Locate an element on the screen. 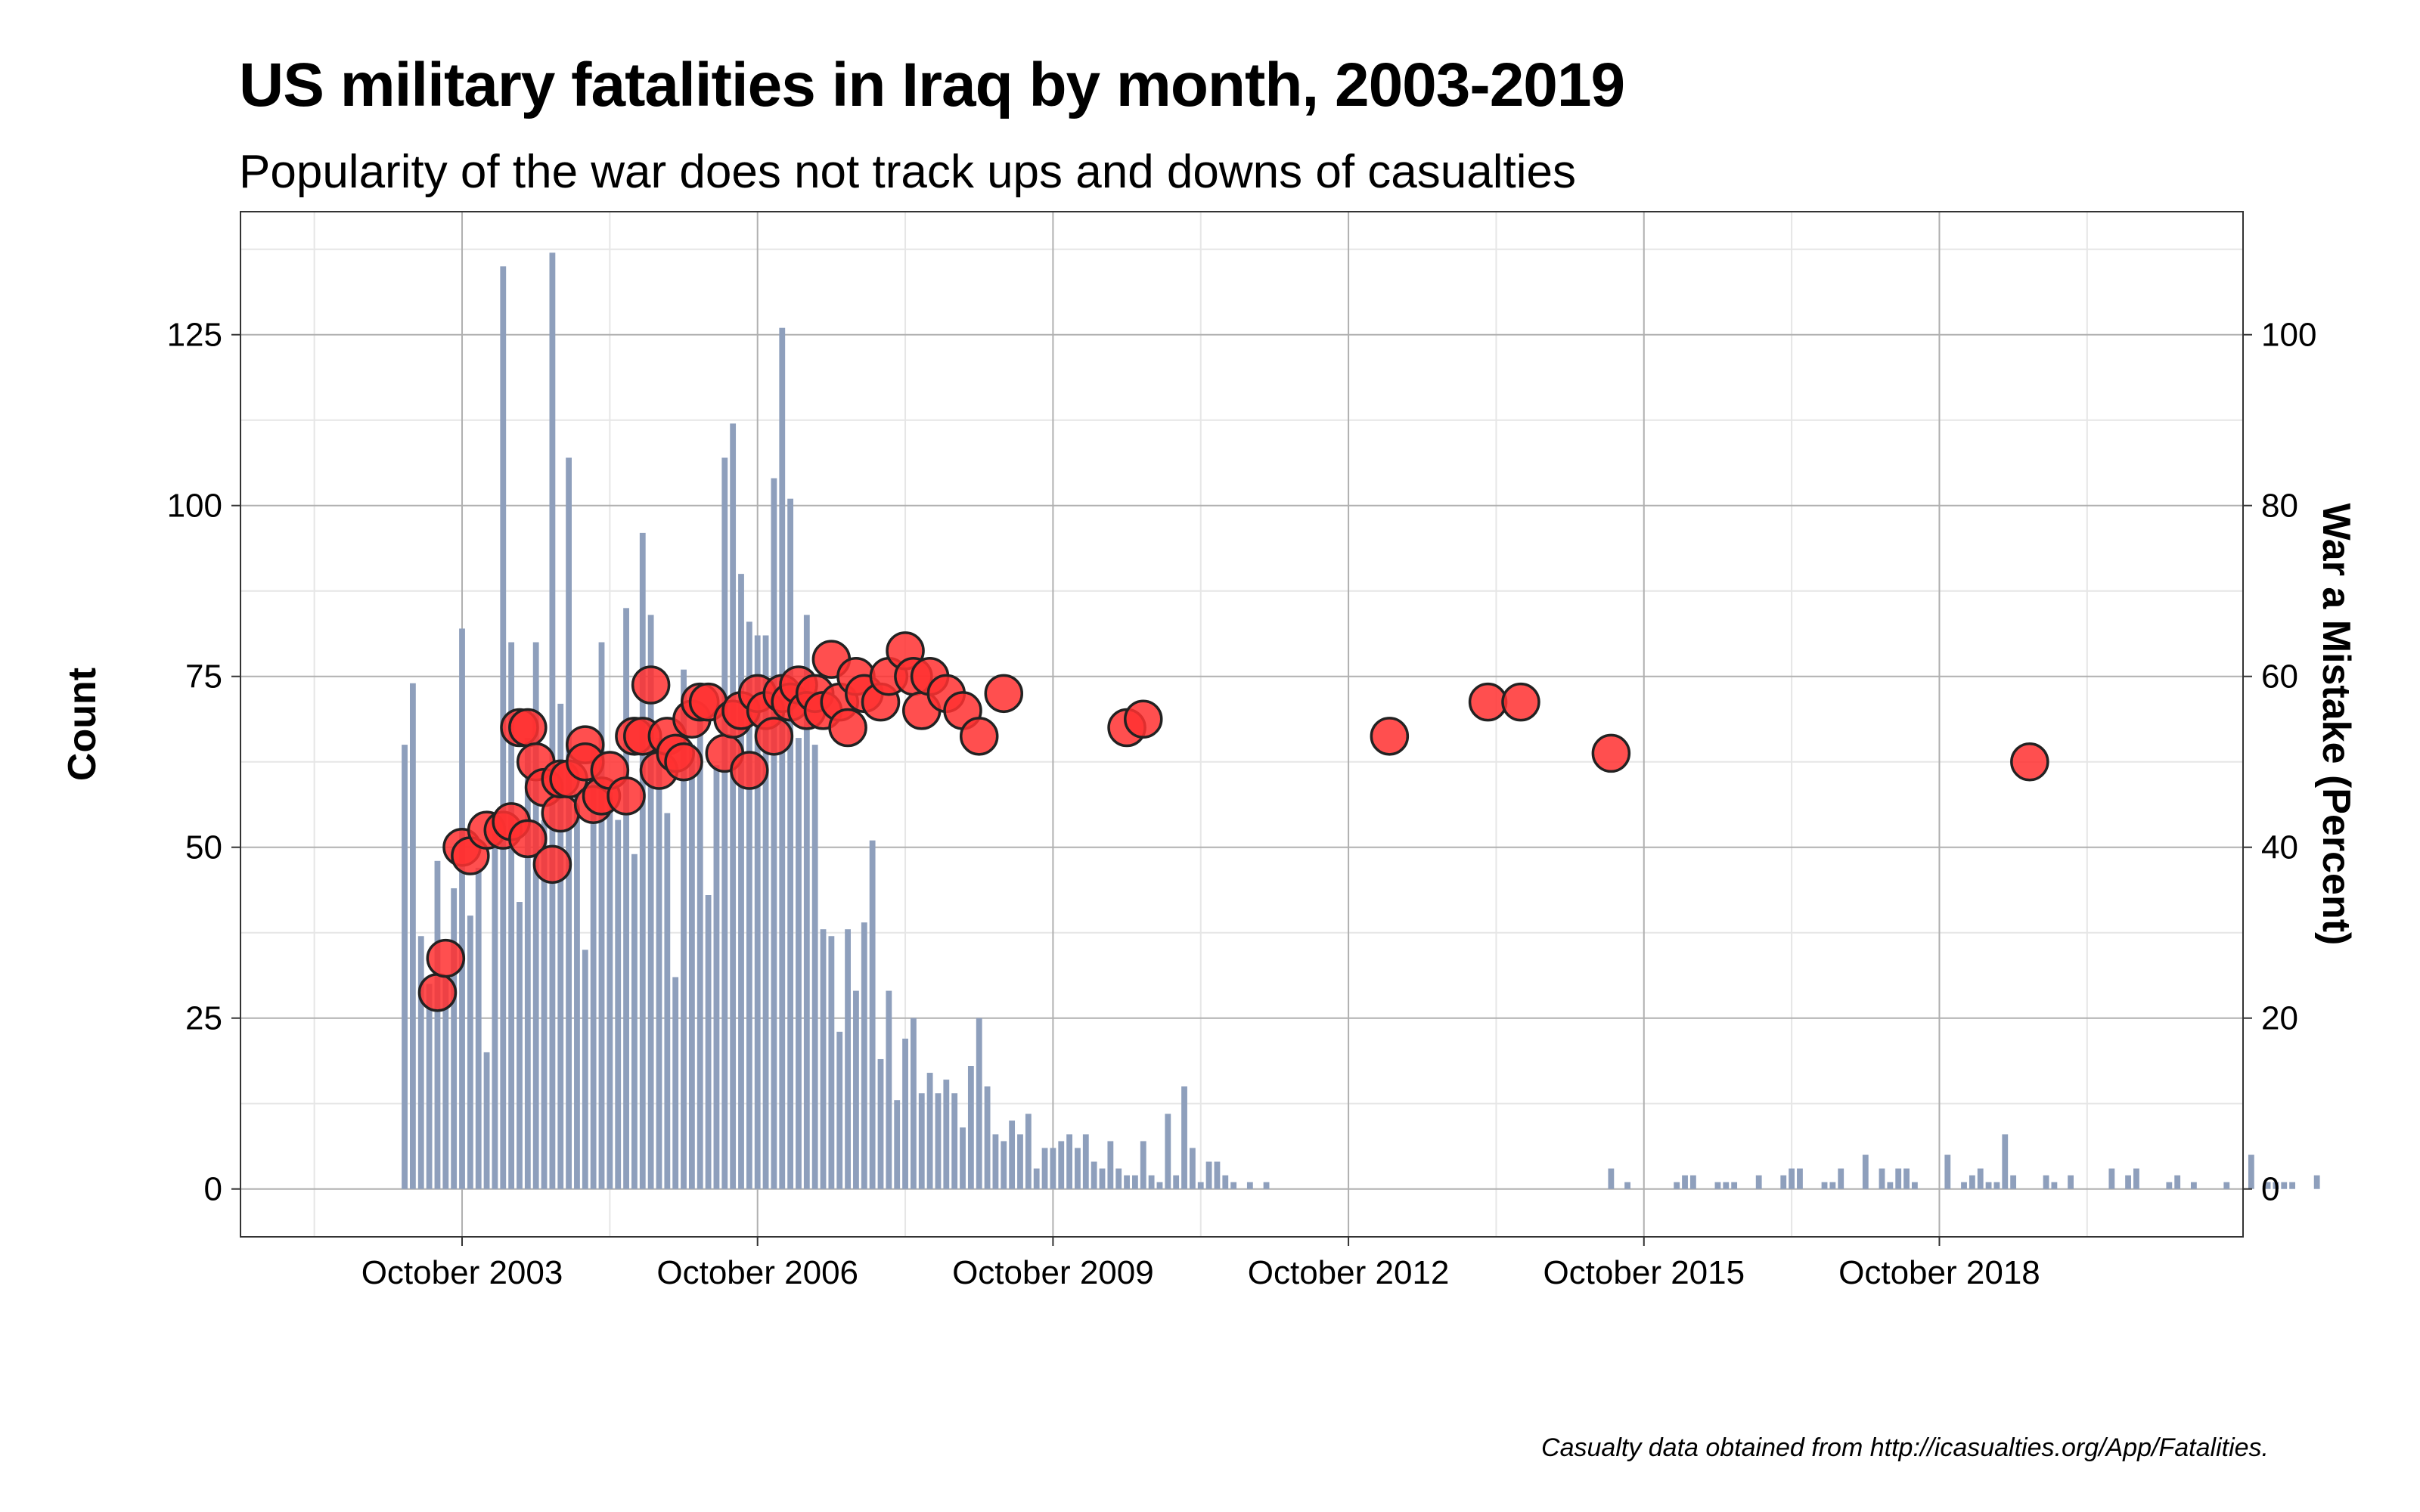 The image size is (2420, 1512). y-axis-title: Count is located at coordinates (82, 724).